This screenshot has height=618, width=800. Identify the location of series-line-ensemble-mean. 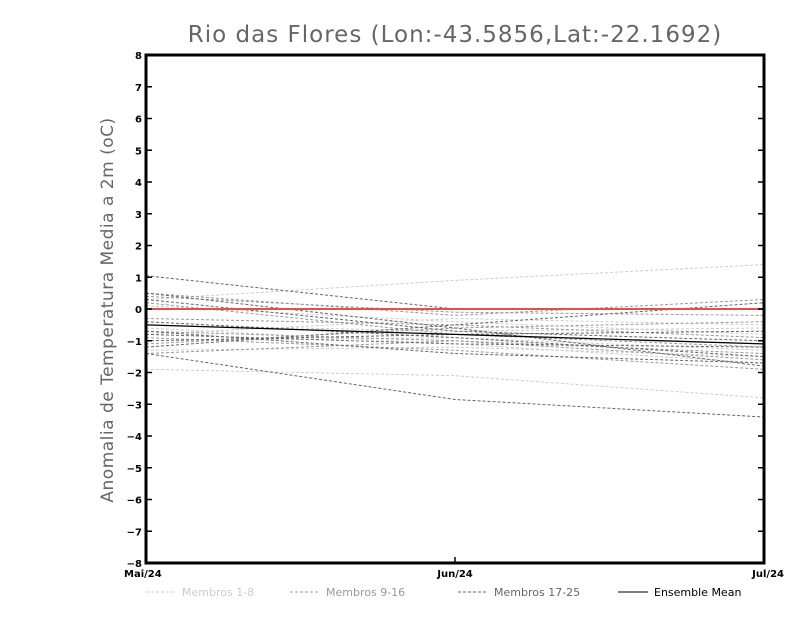
(455, 334).